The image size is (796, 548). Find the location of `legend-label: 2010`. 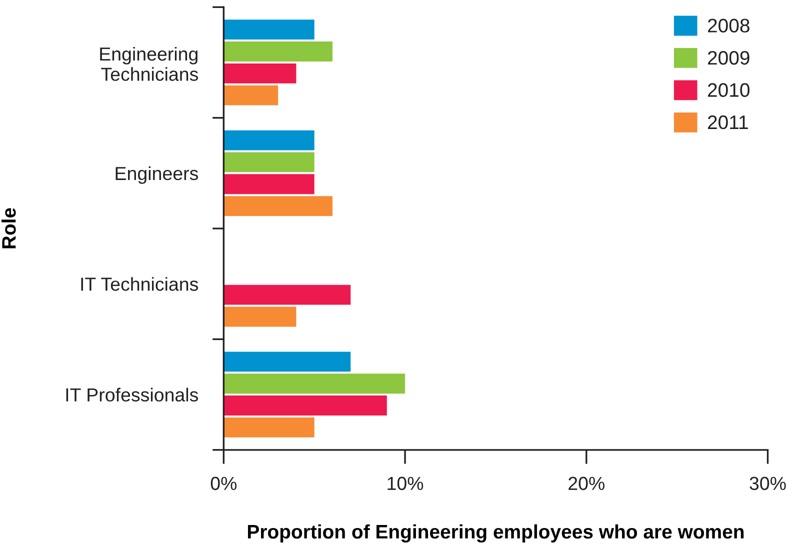

legend-label: 2010 is located at coordinates (729, 90).